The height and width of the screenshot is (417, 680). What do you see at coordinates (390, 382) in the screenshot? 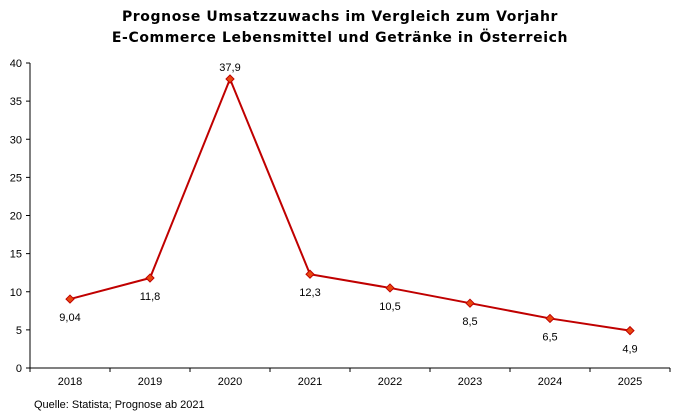
I see `x-tick-label: 2022` at bounding box center [390, 382].